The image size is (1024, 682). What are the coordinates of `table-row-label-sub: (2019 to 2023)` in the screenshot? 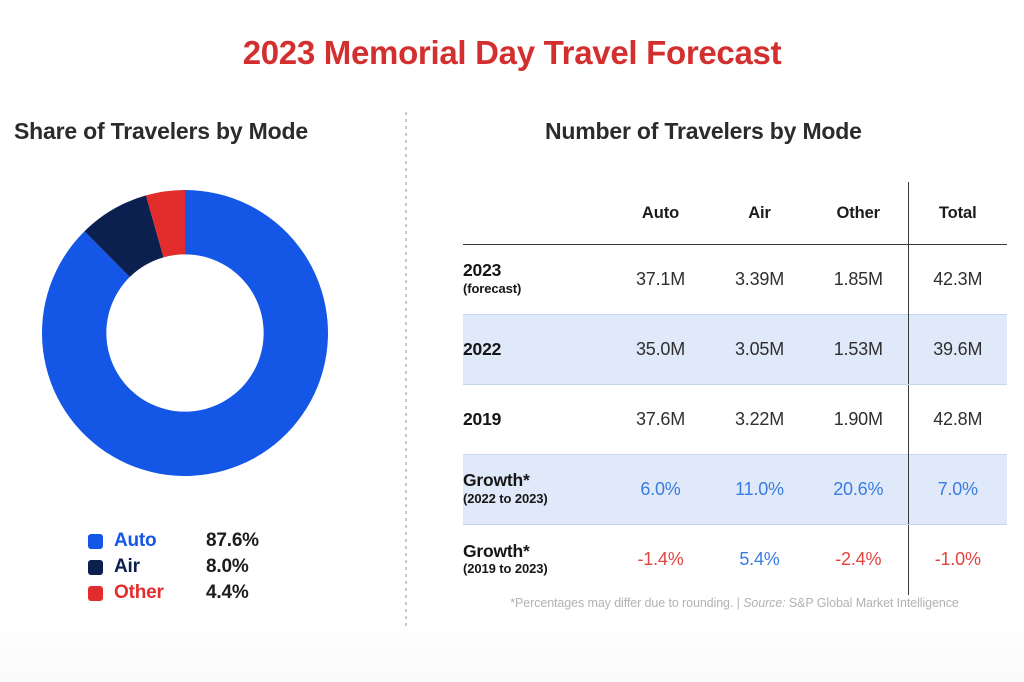 It's located at (505, 569).